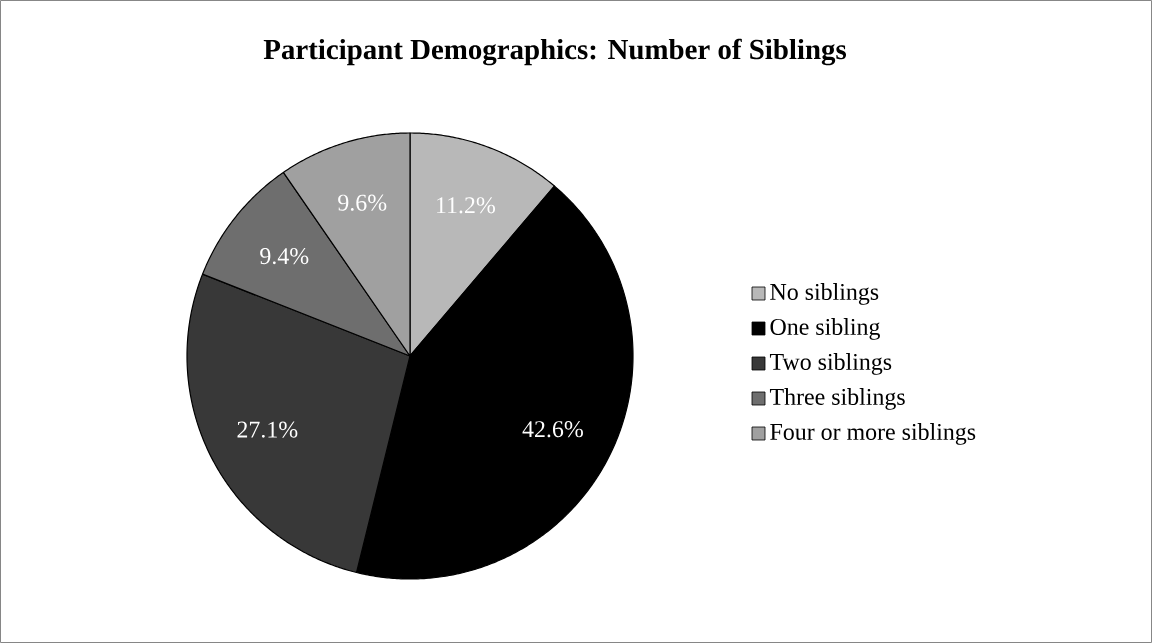  Describe the element at coordinates (466, 205) in the screenshot. I see `data-label: 11.2%` at that location.